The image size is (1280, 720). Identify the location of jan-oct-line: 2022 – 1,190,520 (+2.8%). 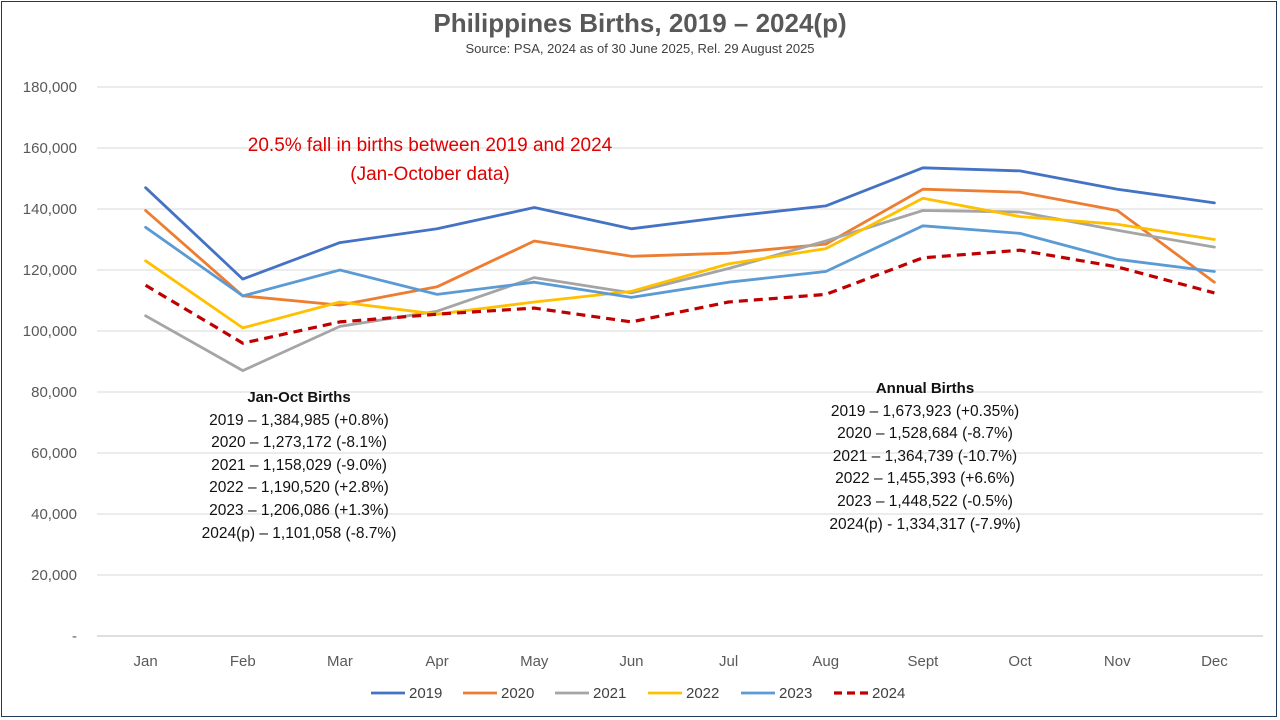
(299, 488).